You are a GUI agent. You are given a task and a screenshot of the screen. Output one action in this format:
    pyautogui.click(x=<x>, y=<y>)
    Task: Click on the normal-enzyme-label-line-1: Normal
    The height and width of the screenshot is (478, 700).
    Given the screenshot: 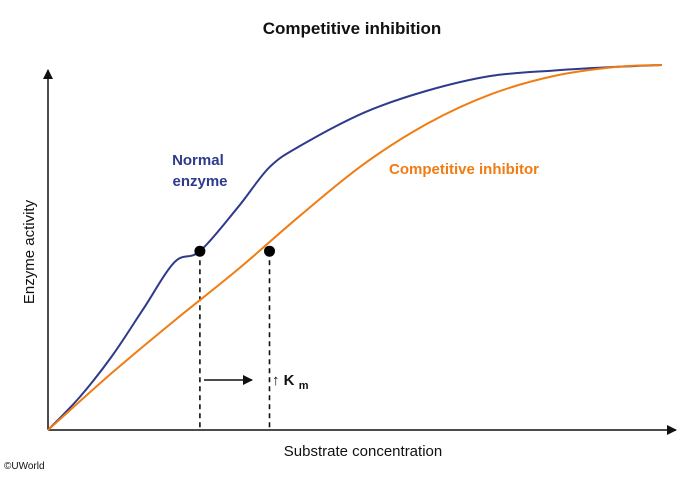 What is the action you would take?
    pyautogui.click(x=198, y=160)
    